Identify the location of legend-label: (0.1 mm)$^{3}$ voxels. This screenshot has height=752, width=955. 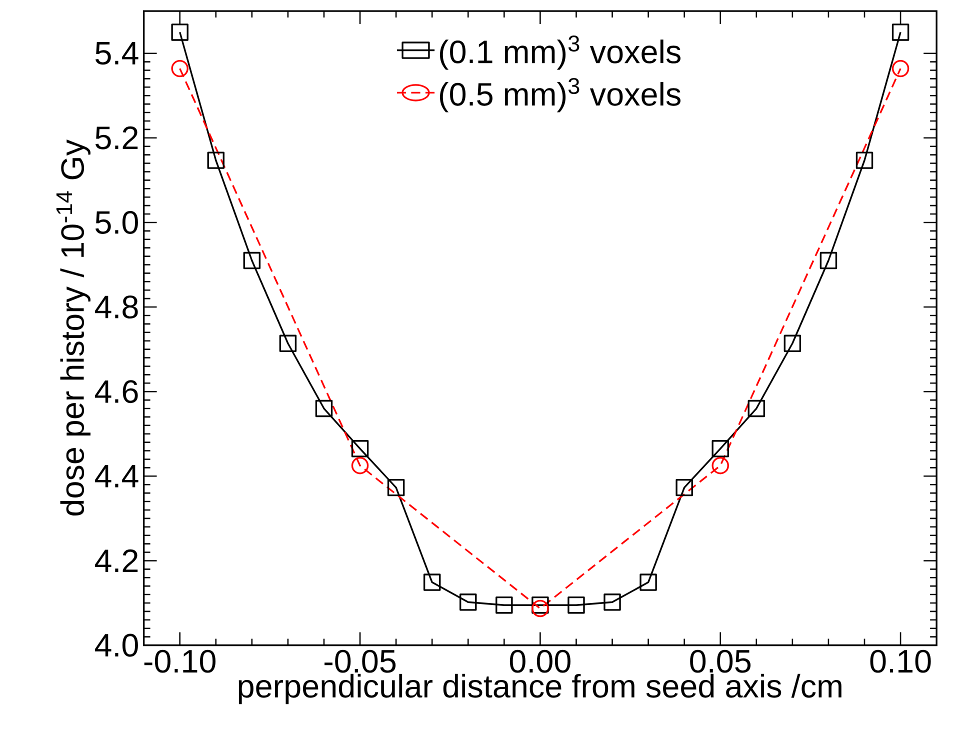
(560, 52).